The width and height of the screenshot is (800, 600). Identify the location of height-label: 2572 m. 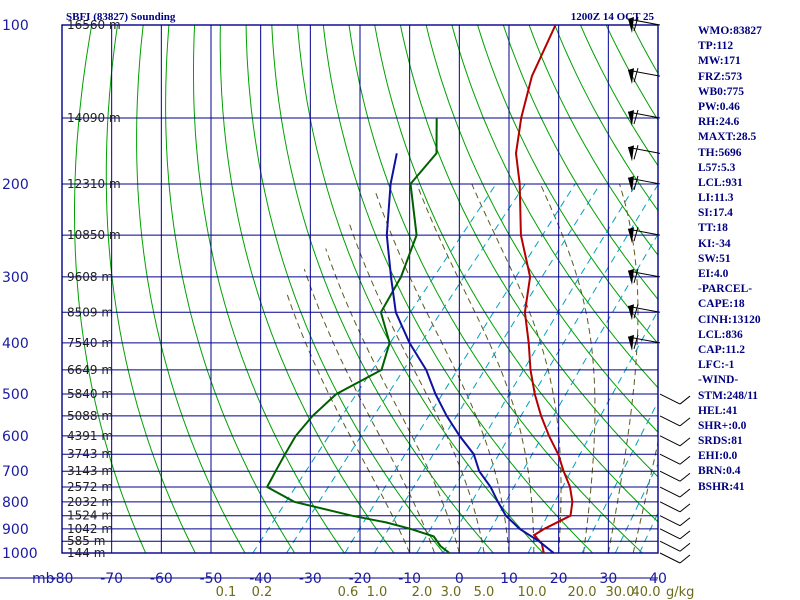
(90, 487).